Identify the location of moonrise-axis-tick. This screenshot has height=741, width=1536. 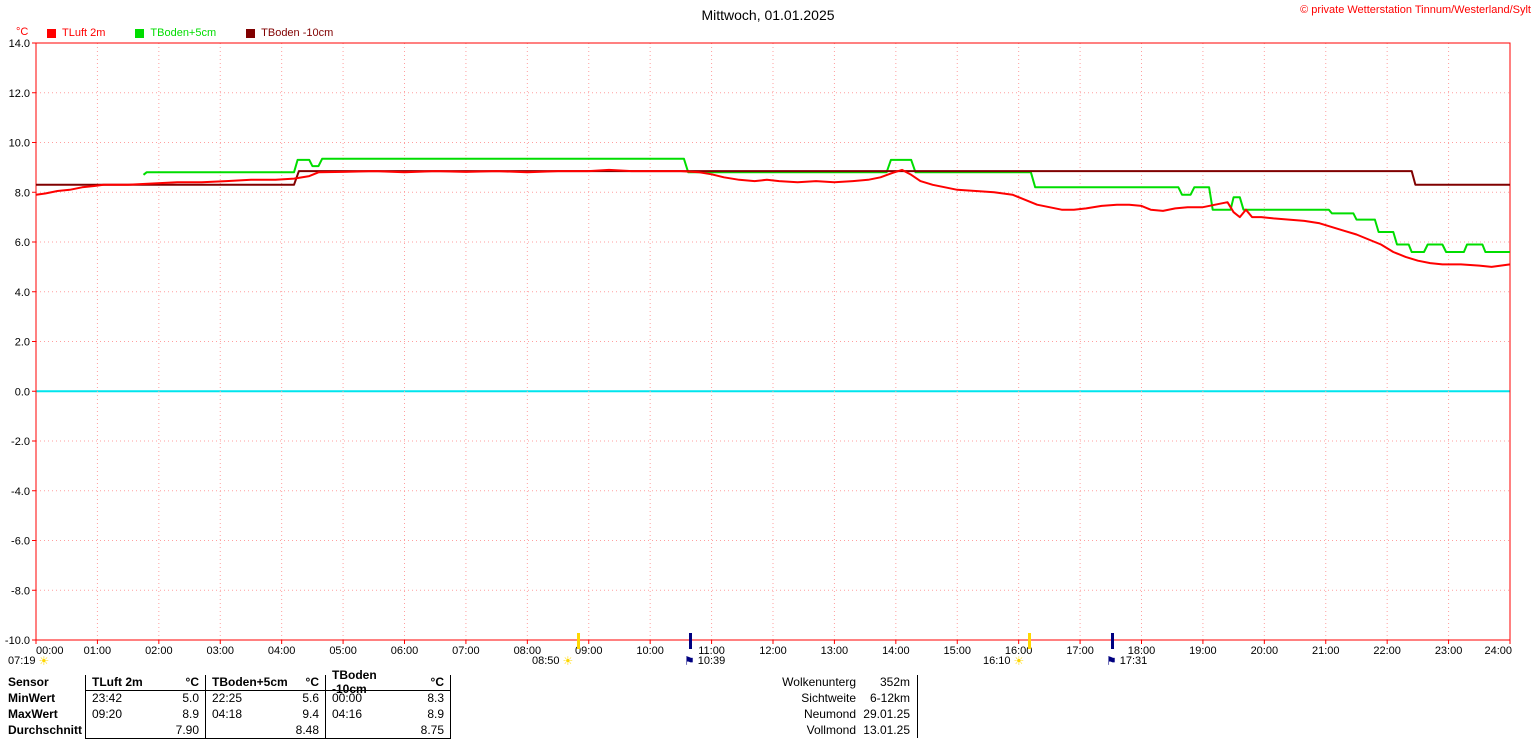
(690, 641).